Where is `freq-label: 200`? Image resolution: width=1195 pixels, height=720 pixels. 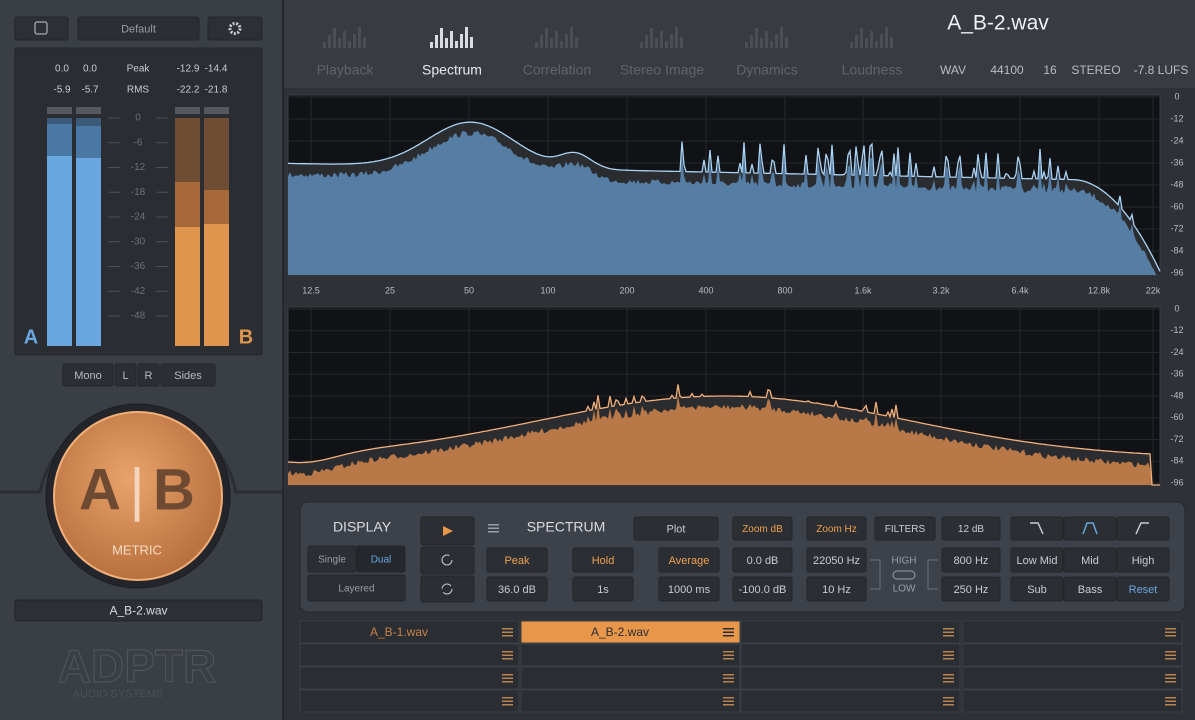 freq-label: 200 is located at coordinates (626, 290).